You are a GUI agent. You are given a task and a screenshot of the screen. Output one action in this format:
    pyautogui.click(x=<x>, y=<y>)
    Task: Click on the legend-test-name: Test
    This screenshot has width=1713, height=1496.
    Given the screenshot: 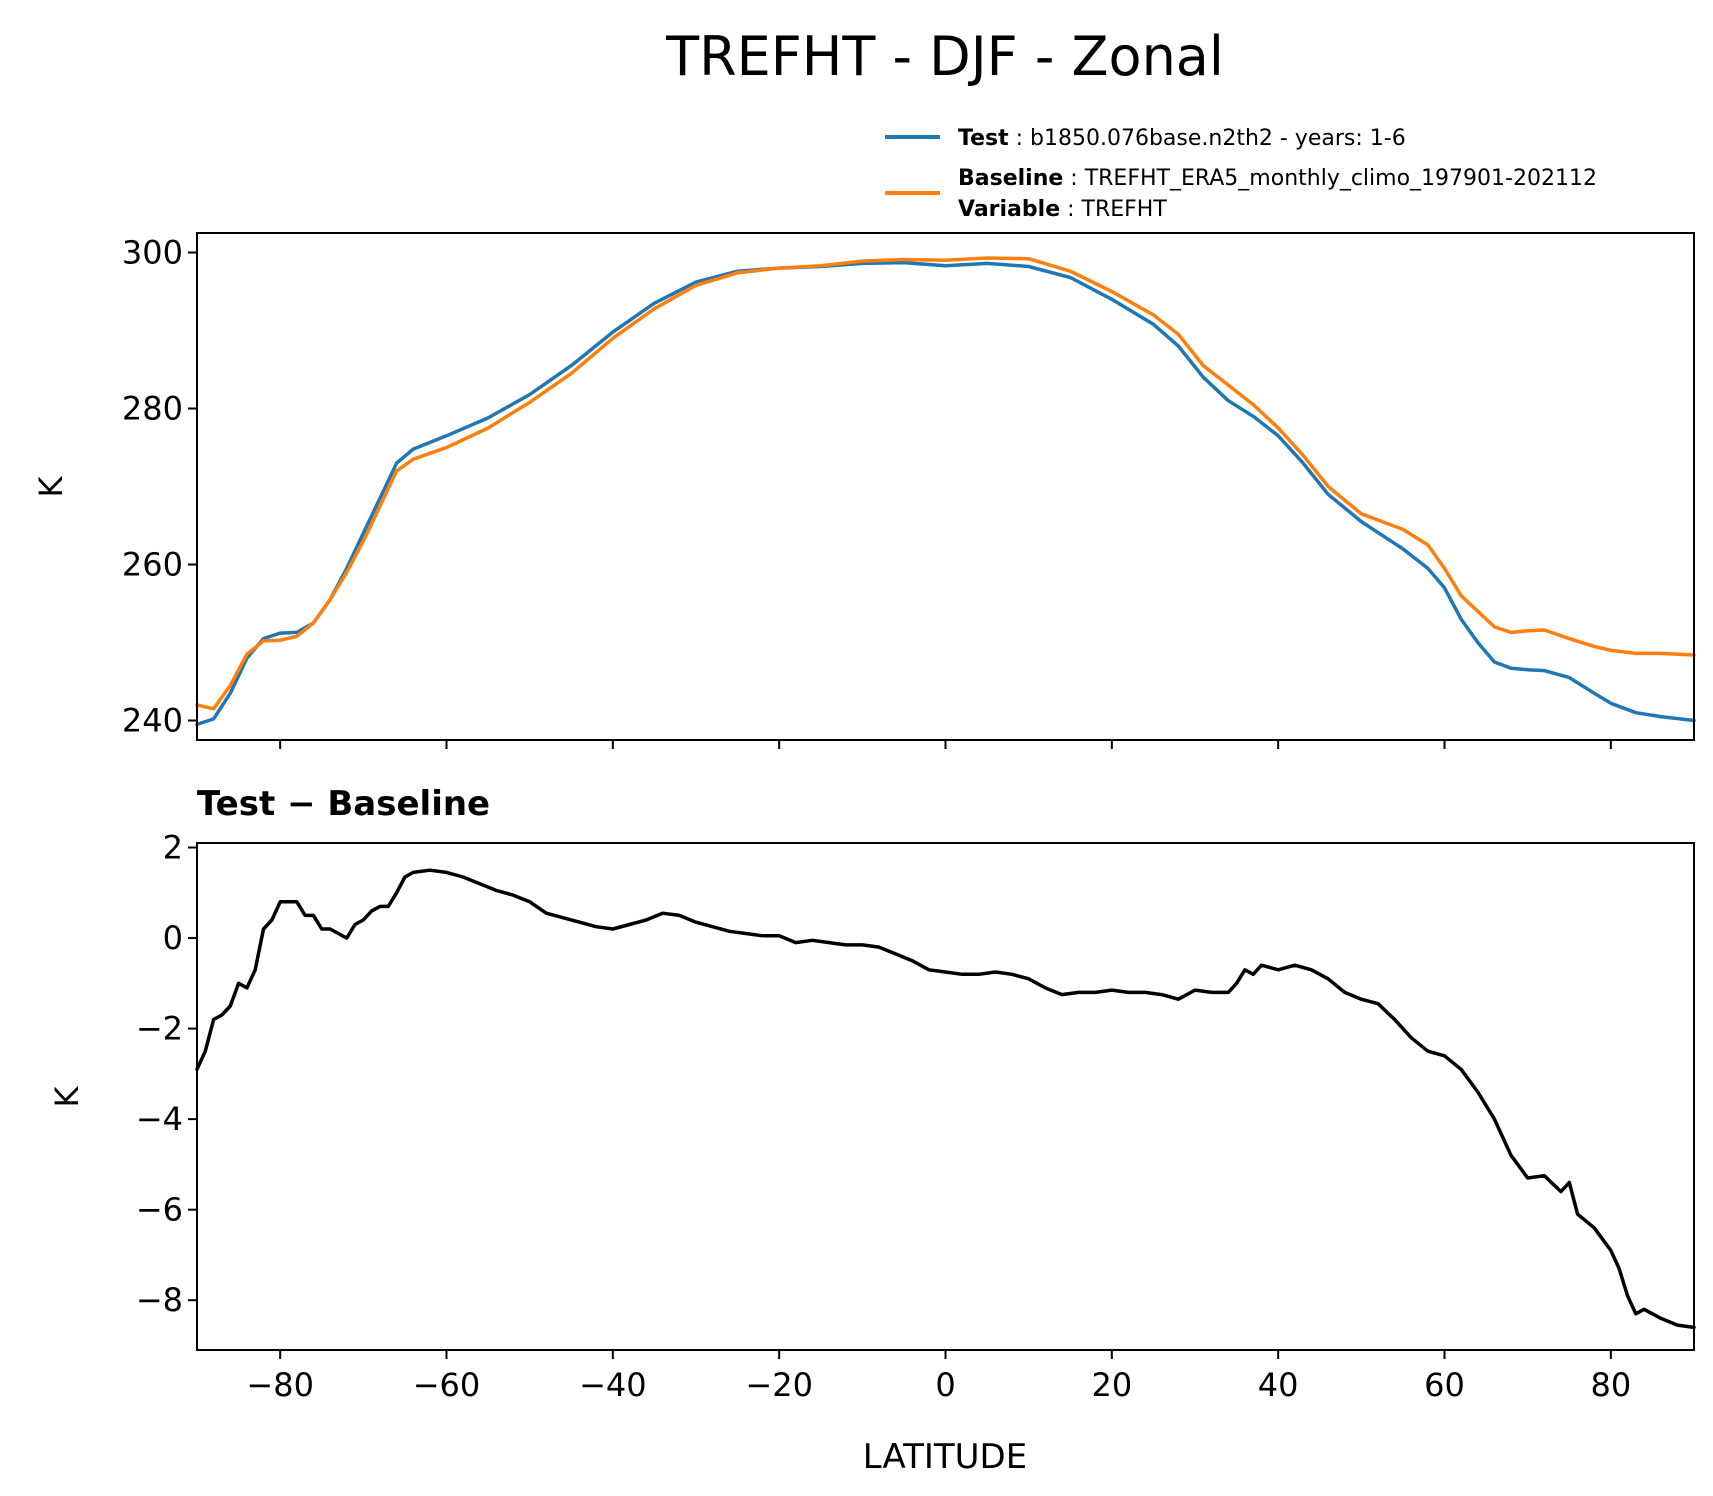 What is the action you would take?
    pyautogui.click(x=983, y=138)
    